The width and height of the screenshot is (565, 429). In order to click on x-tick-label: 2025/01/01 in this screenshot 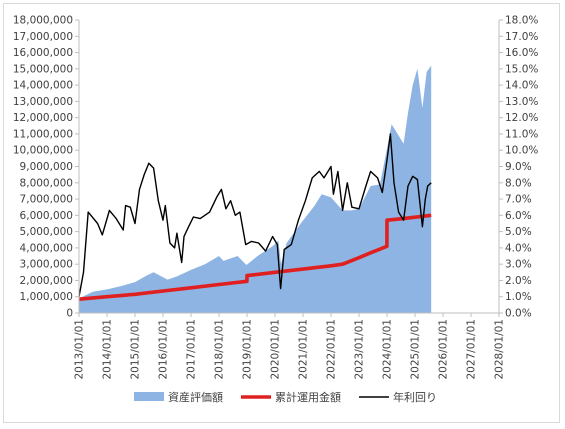, I will do `click(416, 349)`.